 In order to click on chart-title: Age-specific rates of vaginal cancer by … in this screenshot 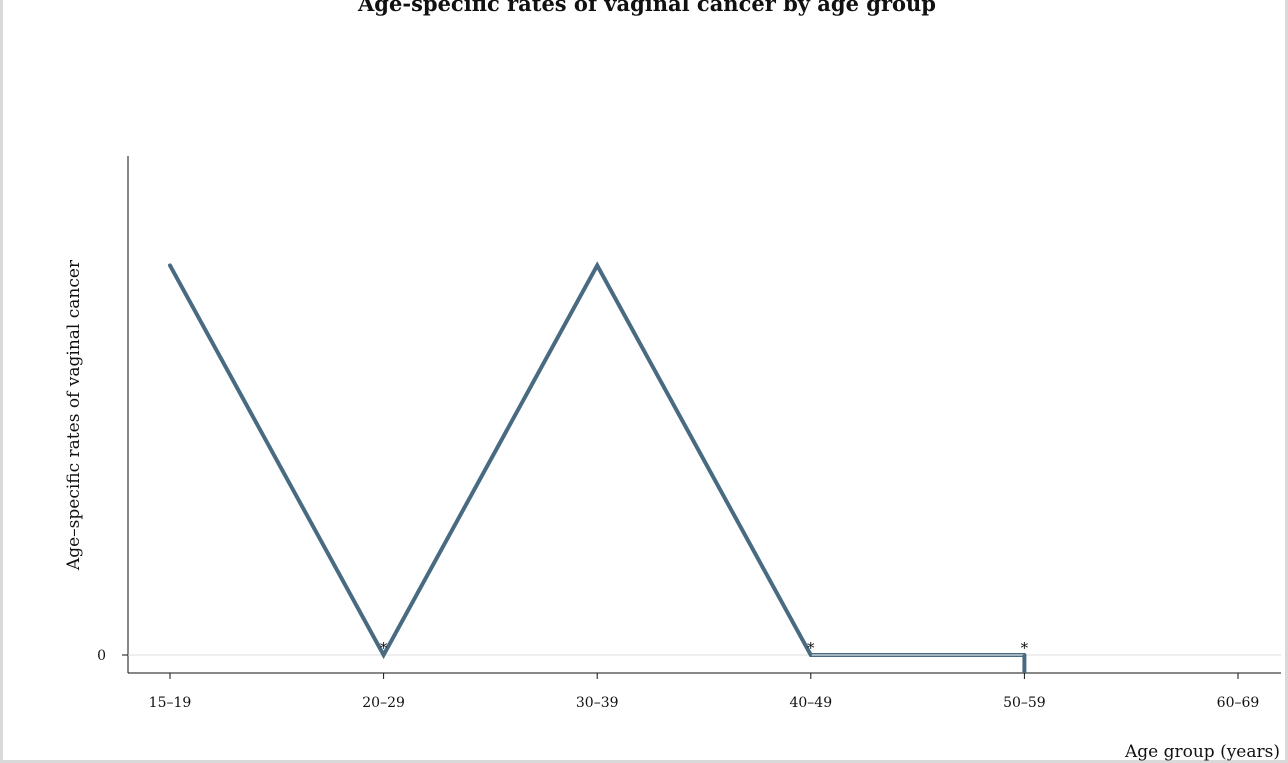, I will do `click(647, 8)`.